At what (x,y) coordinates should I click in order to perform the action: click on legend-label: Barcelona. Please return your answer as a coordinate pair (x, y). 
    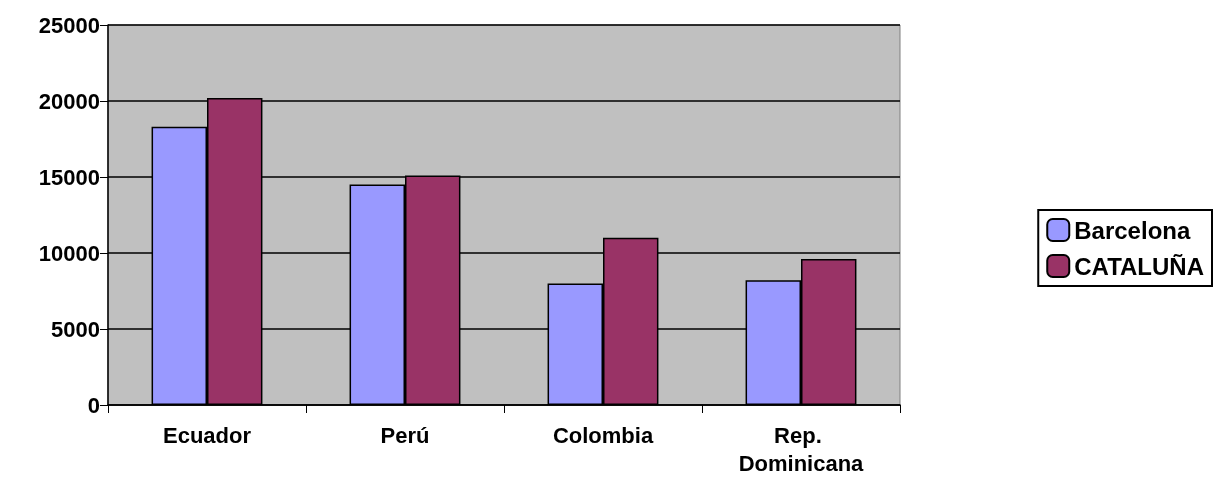
    Looking at the image, I should click on (1132, 230).